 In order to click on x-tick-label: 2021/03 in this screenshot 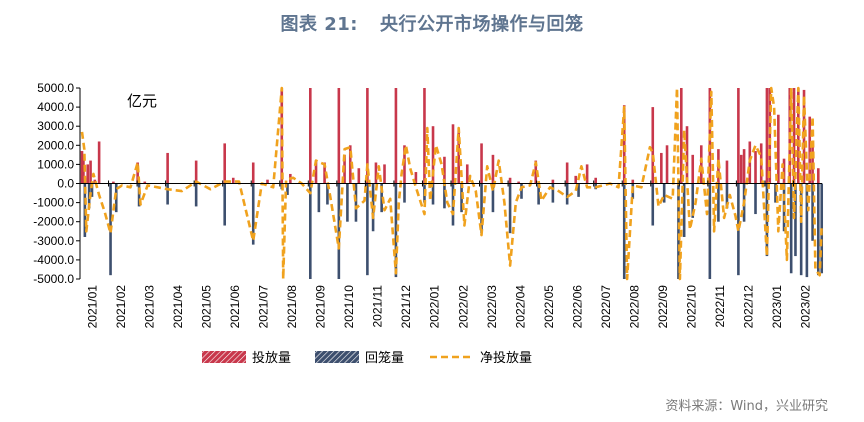, I will do `click(149, 307)`.